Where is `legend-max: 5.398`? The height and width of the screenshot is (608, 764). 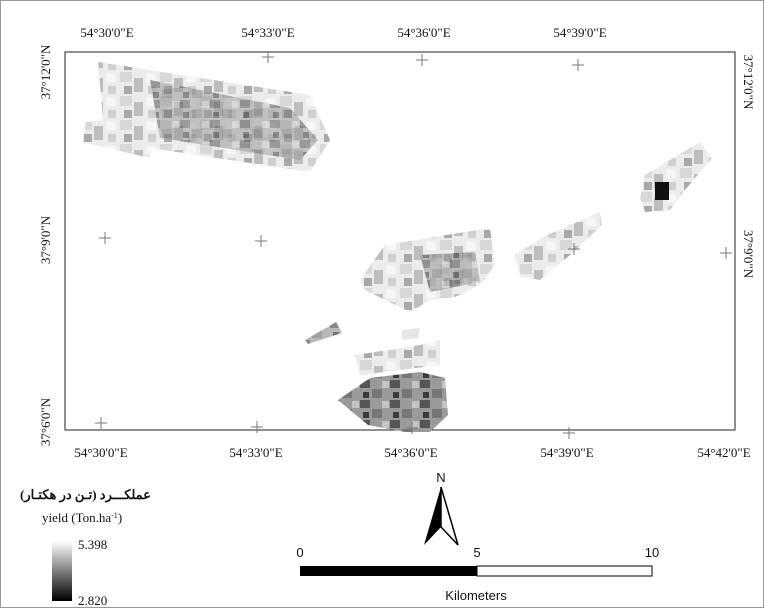
legend-max: 5.398 is located at coordinates (92, 544).